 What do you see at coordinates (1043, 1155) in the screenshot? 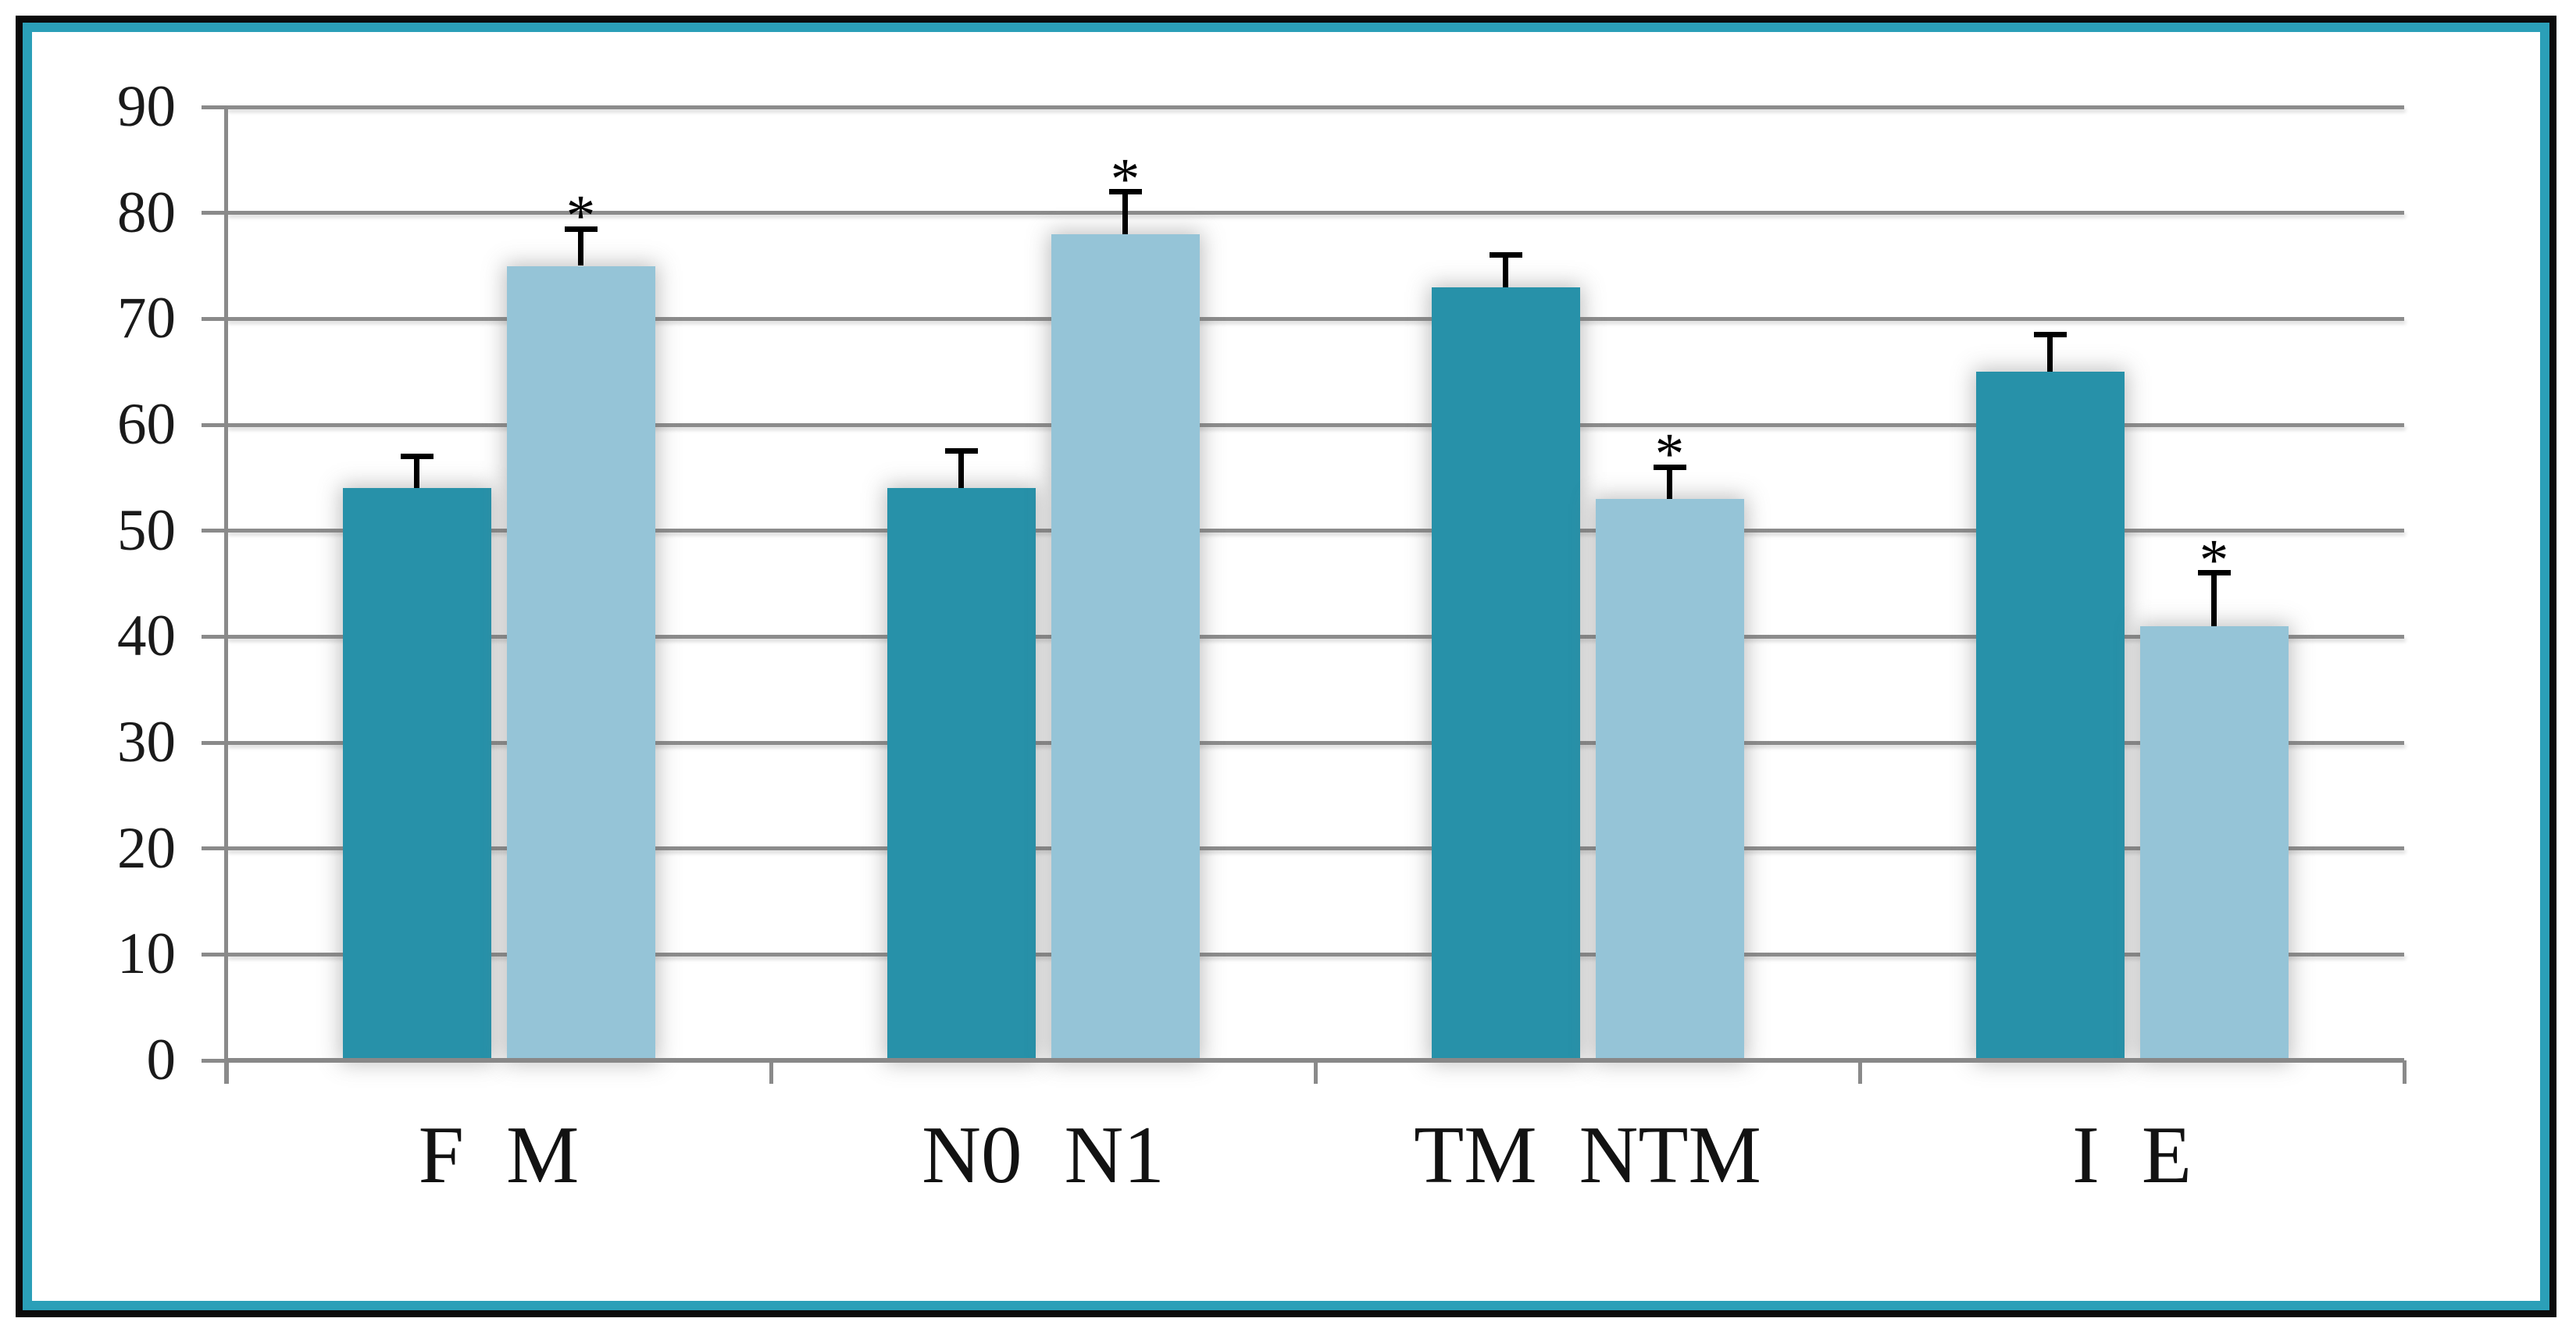
I see `x-category-label-1: N0 N1` at bounding box center [1043, 1155].